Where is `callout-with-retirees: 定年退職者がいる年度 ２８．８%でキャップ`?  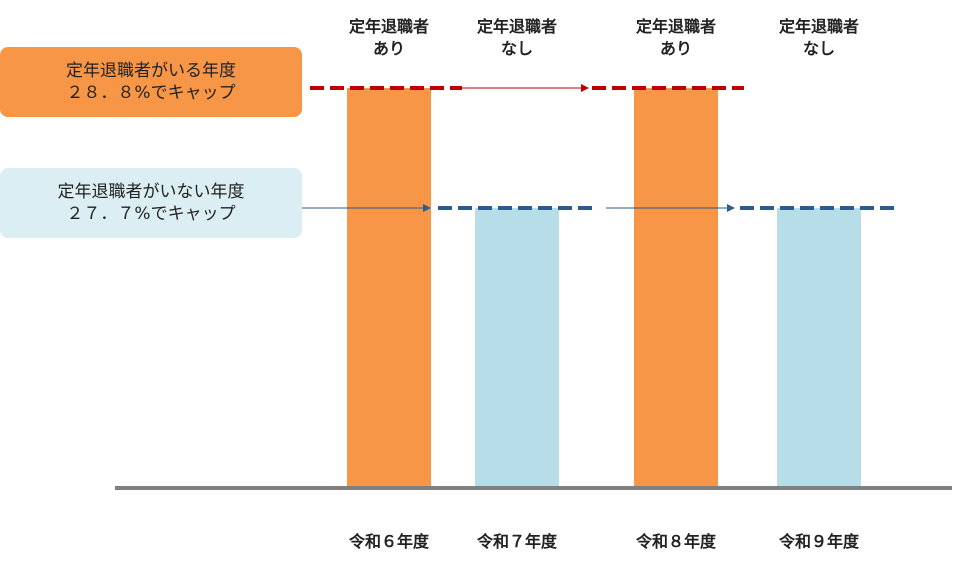 callout-with-retirees: 定年退職者がいる年度 ２８．８%でキャップ is located at coordinates (151, 82).